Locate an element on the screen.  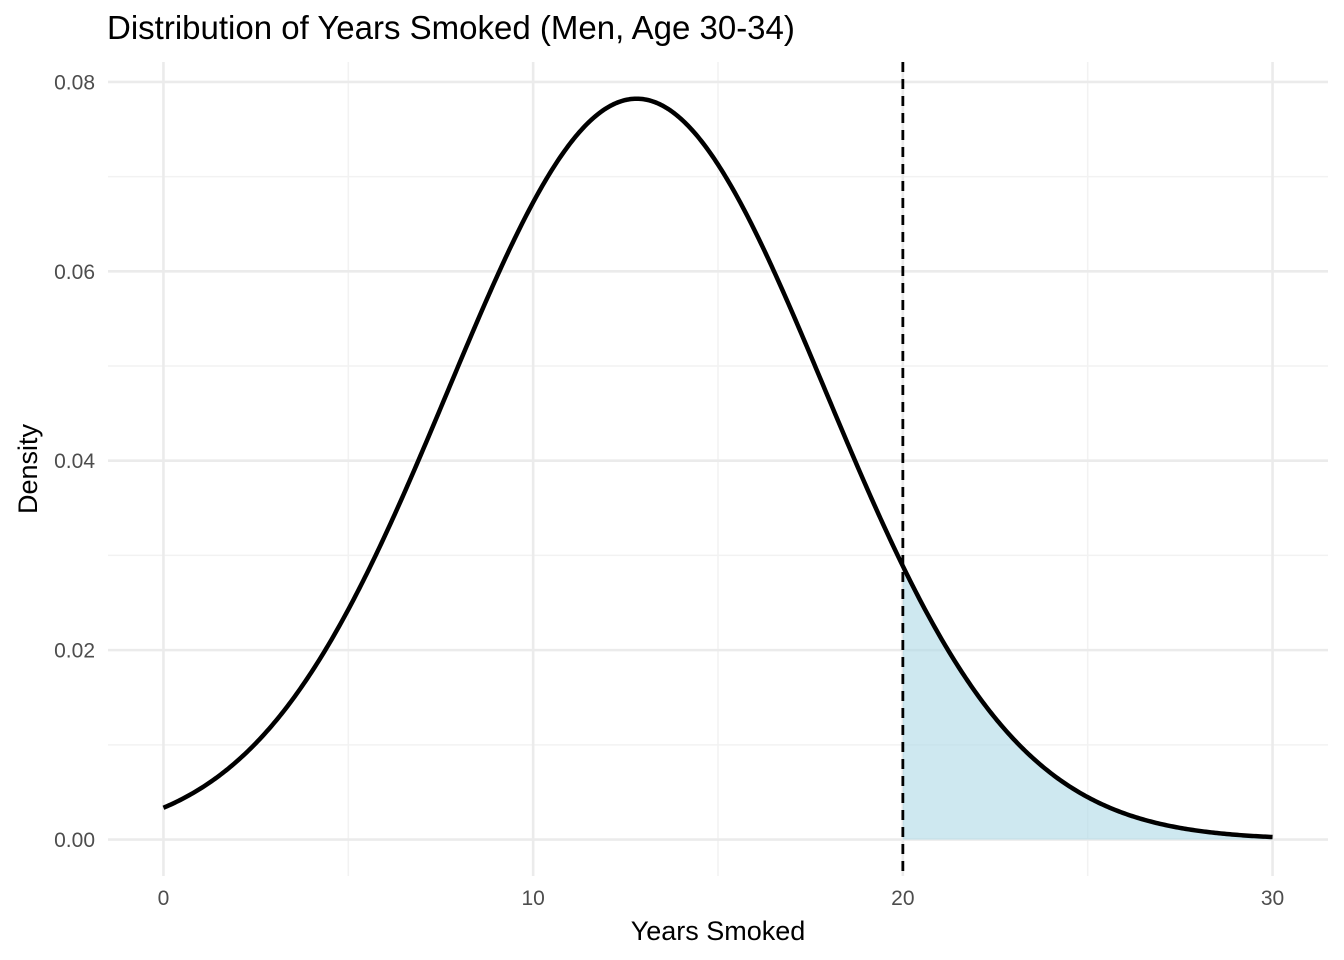
x-tick-label: 30 is located at coordinates (1272, 898).